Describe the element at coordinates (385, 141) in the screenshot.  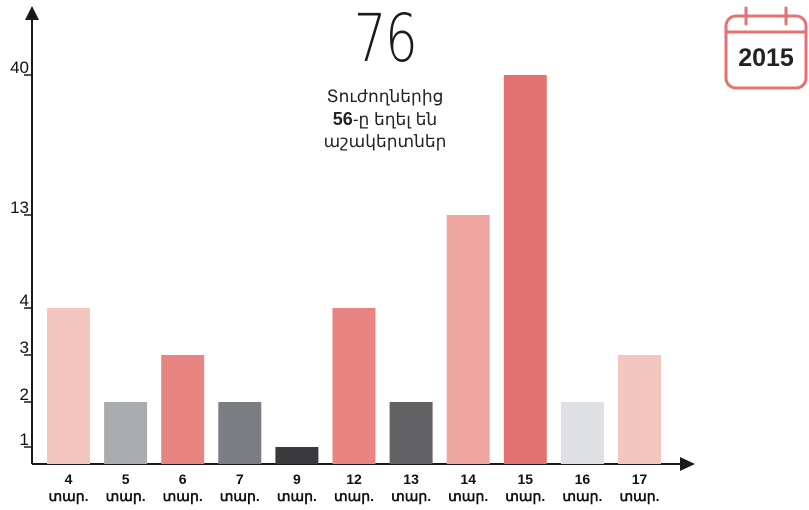
I see `caption-line-3: աշակերտներ` at that location.